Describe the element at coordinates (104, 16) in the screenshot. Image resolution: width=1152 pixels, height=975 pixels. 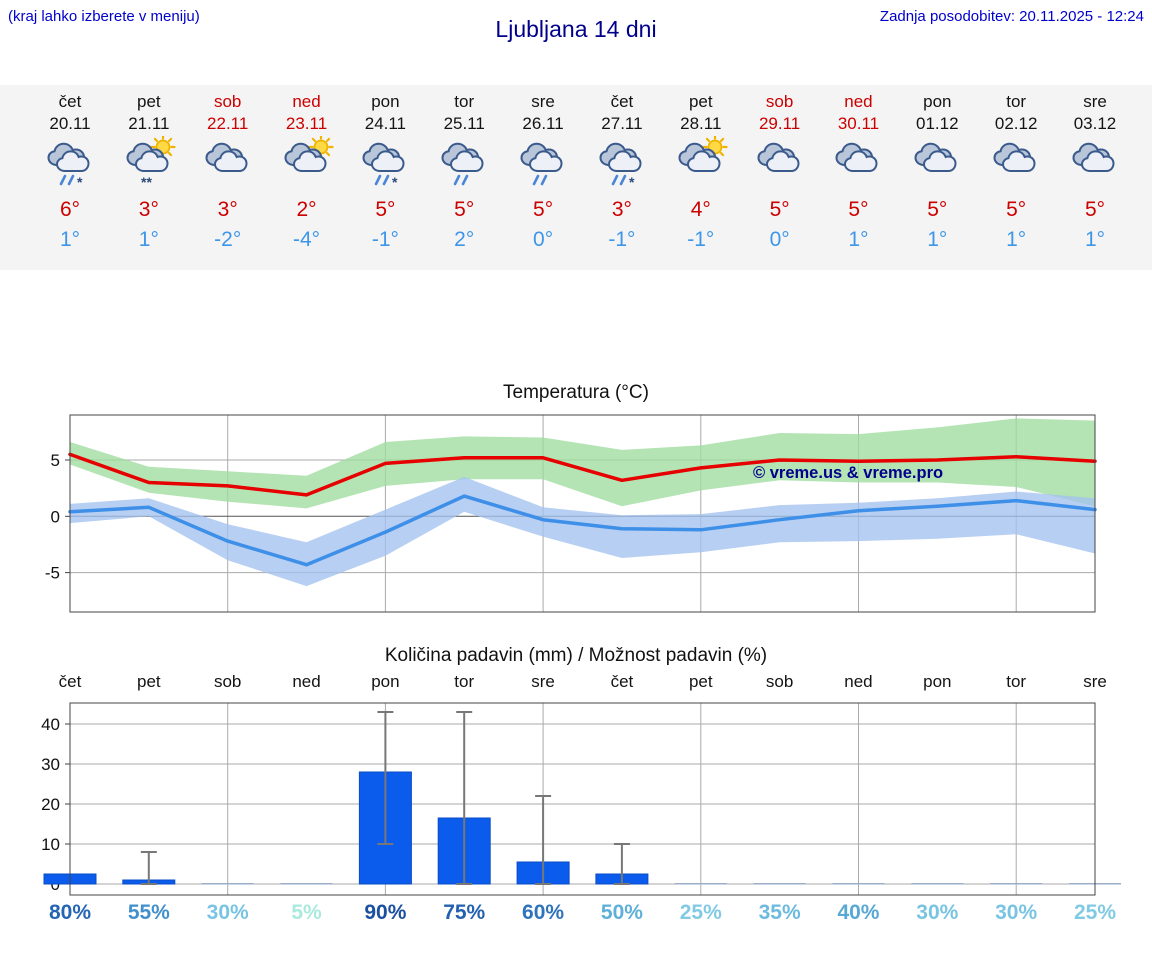
I see `menu-note-link: (kraj lahko izberete v meniju)` at that location.